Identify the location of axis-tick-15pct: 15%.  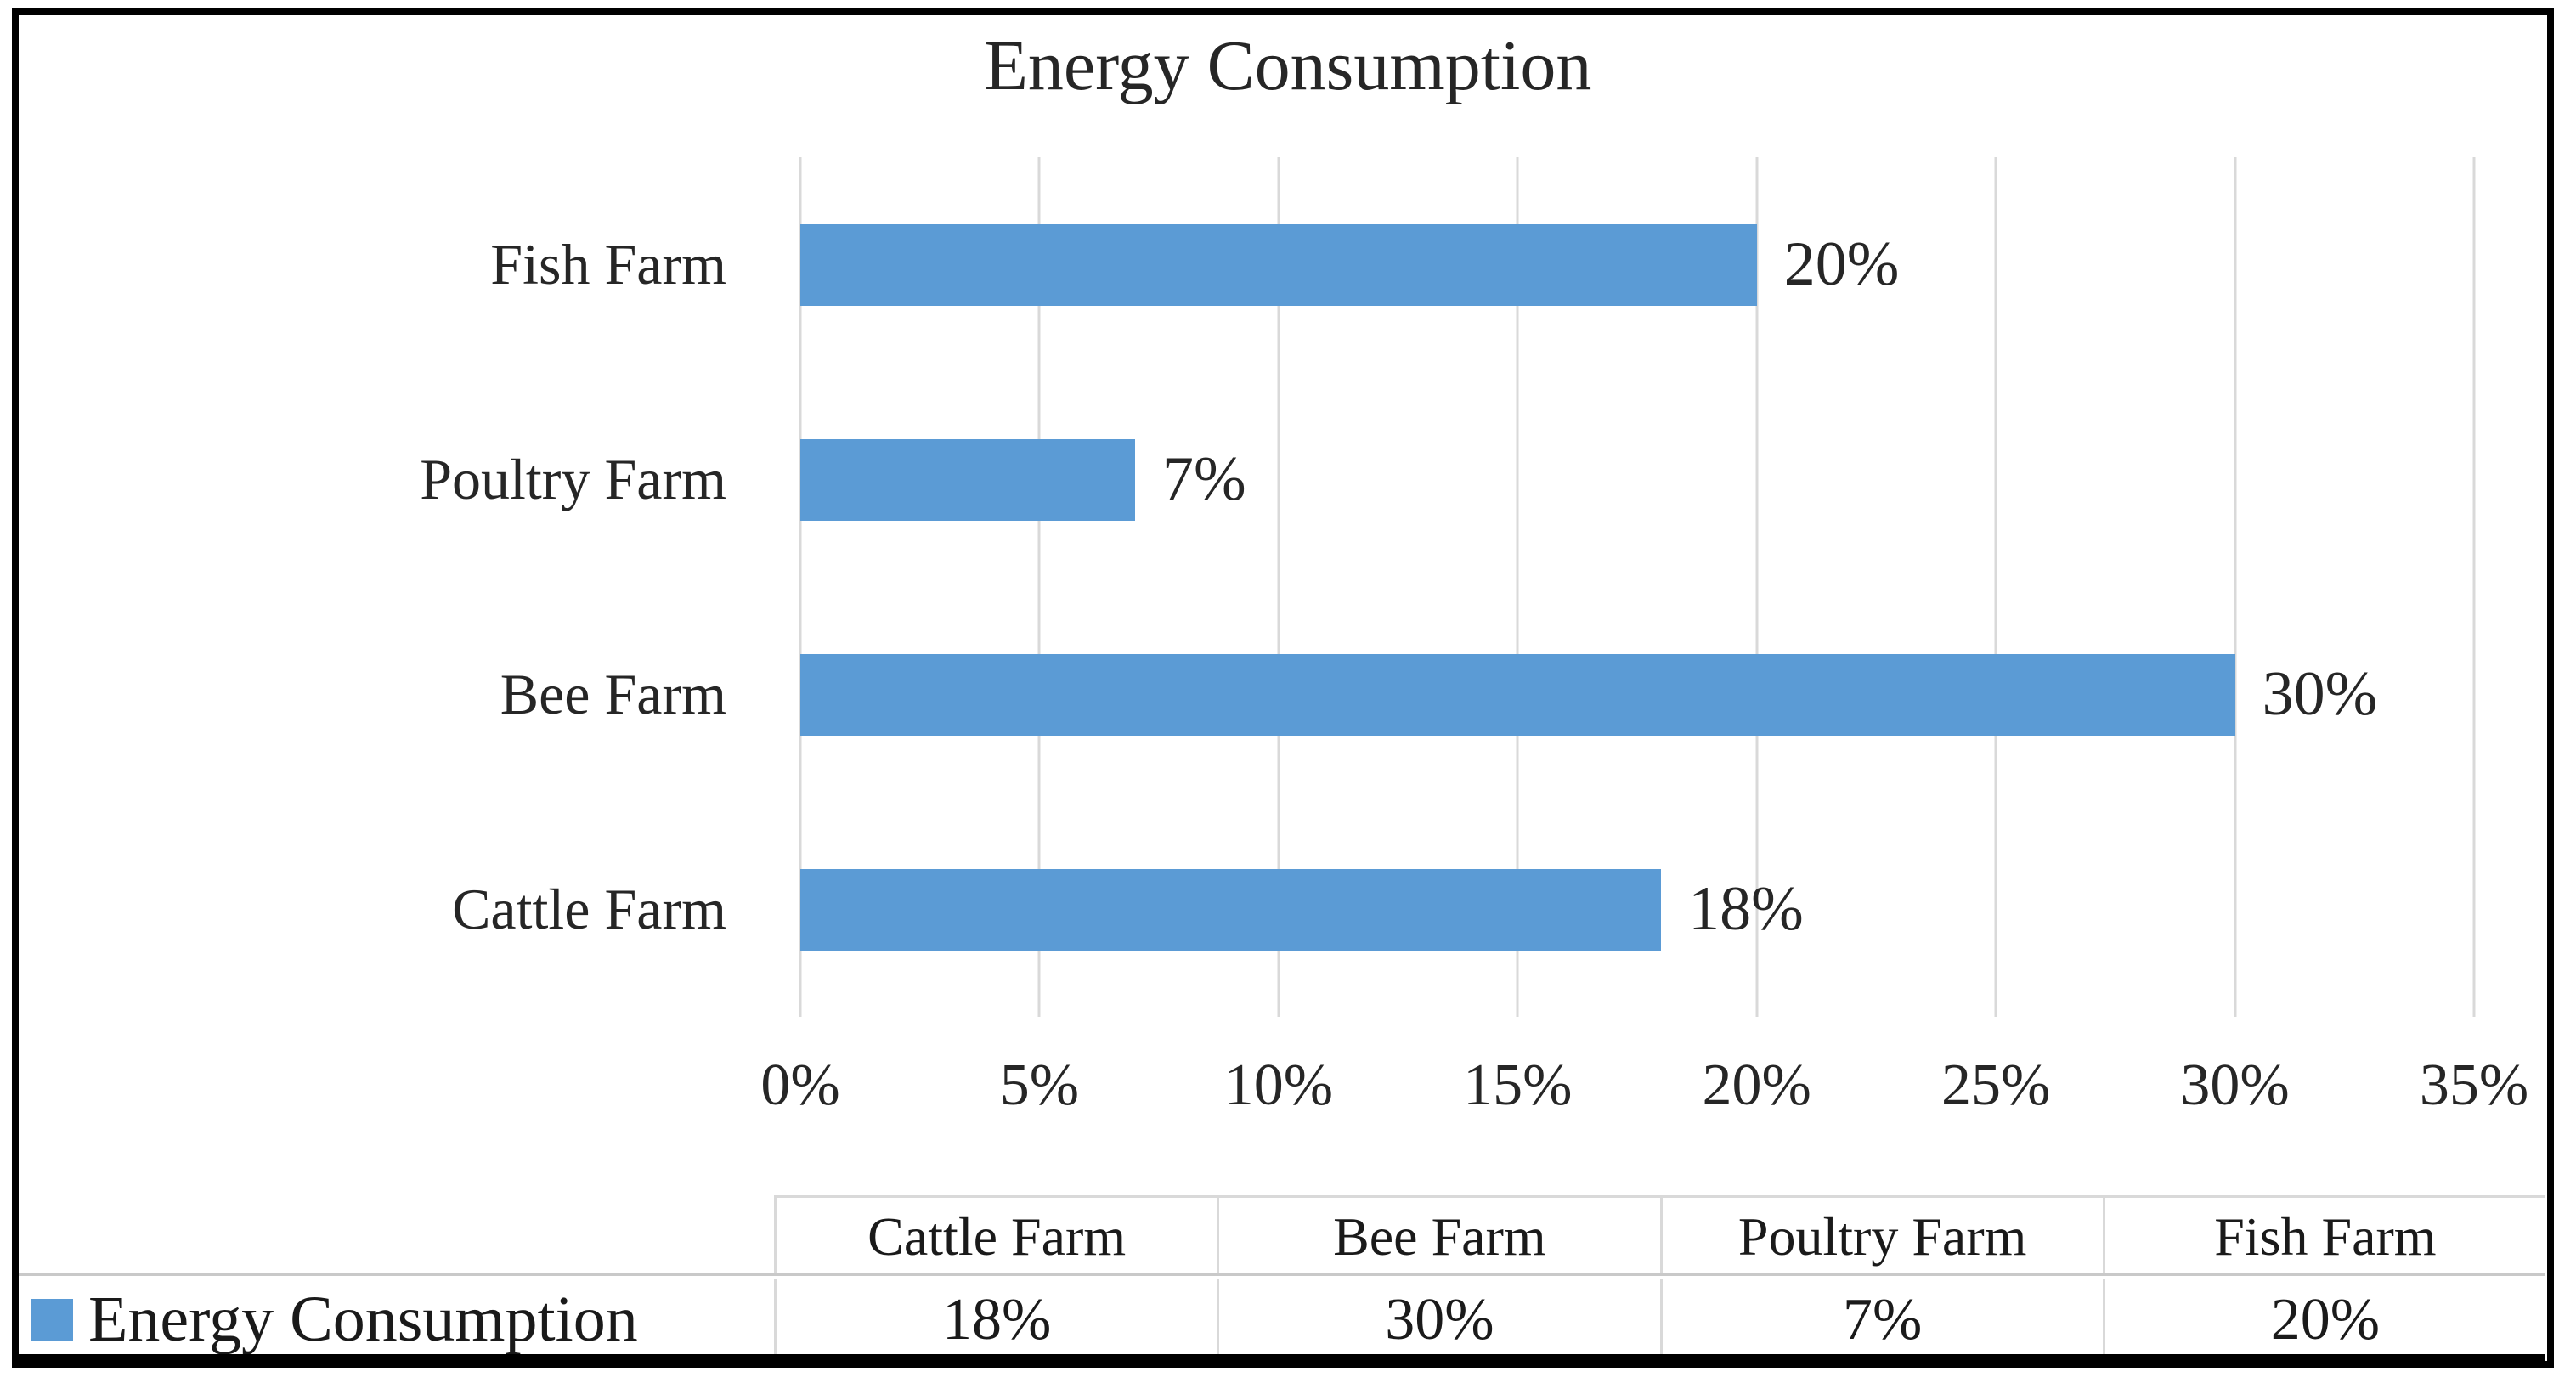
(1518, 1085).